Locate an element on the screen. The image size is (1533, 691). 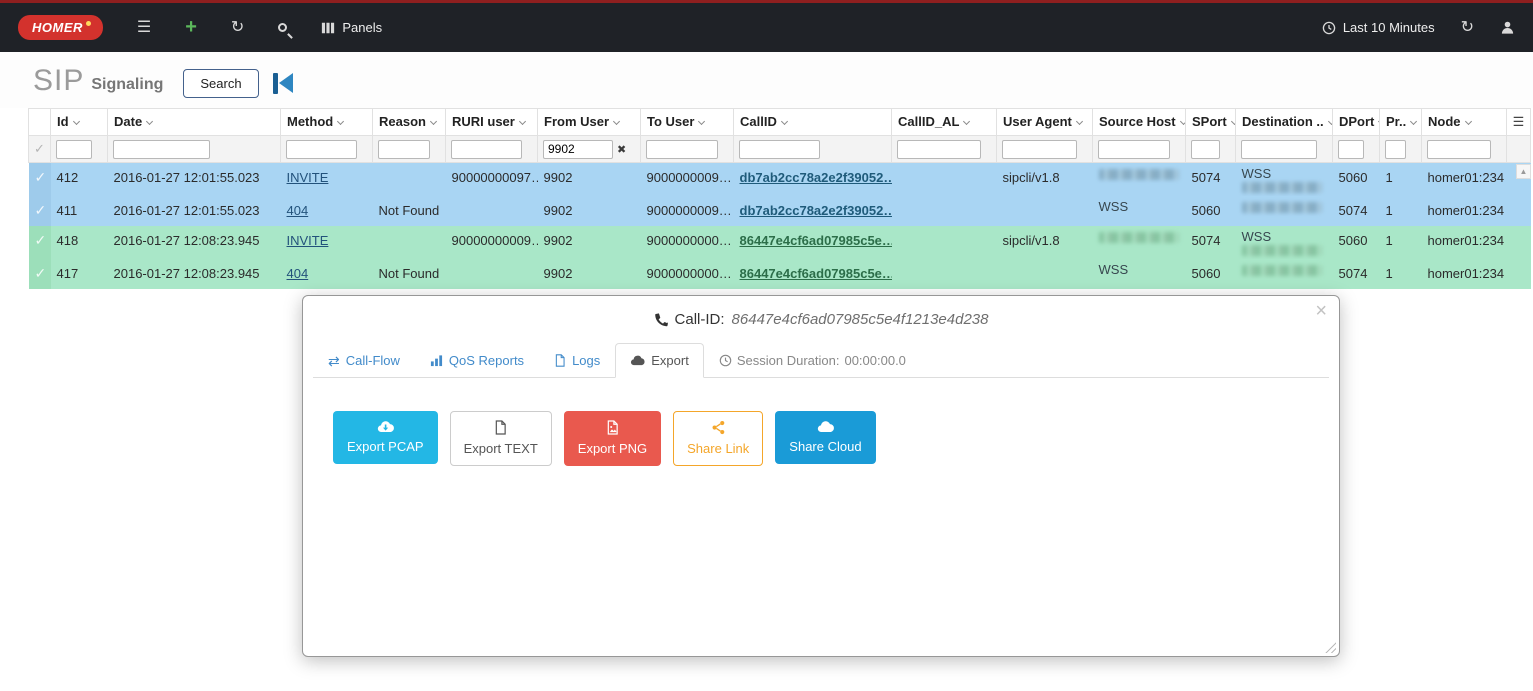
filter-callid-input is located at coordinates (779, 149).